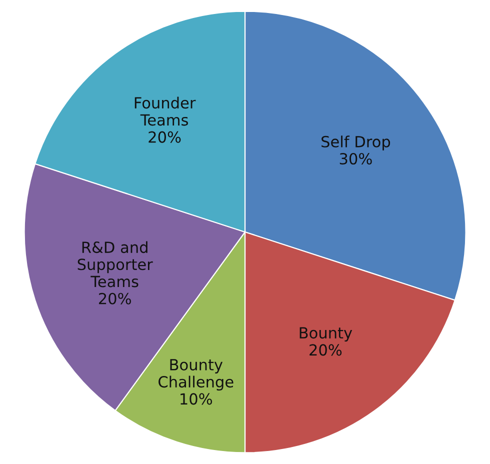  What do you see at coordinates (356, 143) in the screenshot?
I see `slice-label: Self Drop` at bounding box center [356, 143].